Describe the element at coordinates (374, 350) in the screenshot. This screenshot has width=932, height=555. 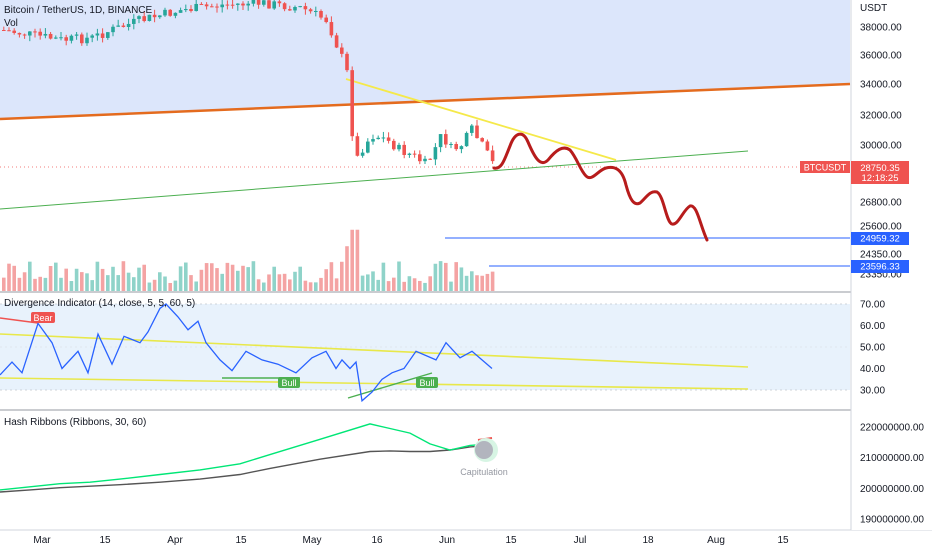
I see `divergence-resistance-line` at that location.